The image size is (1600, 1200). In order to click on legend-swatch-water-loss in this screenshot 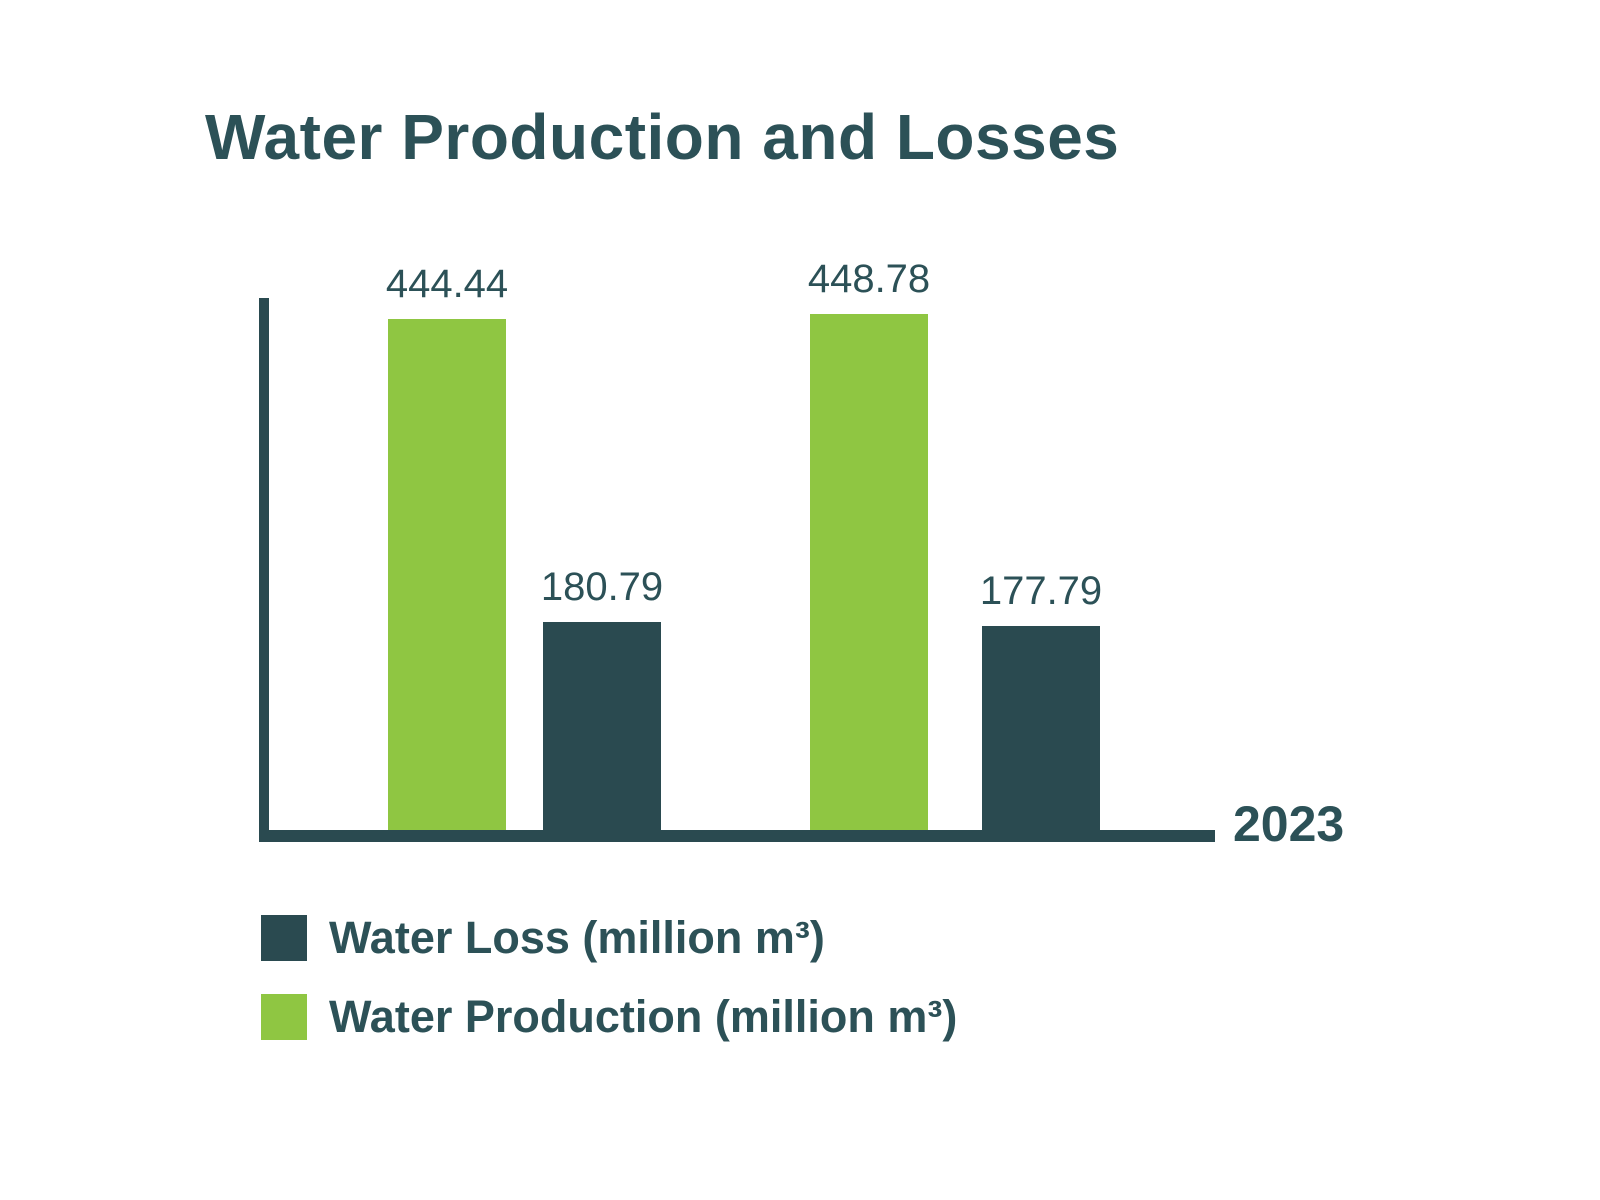, I will do `click(284, 938)`.